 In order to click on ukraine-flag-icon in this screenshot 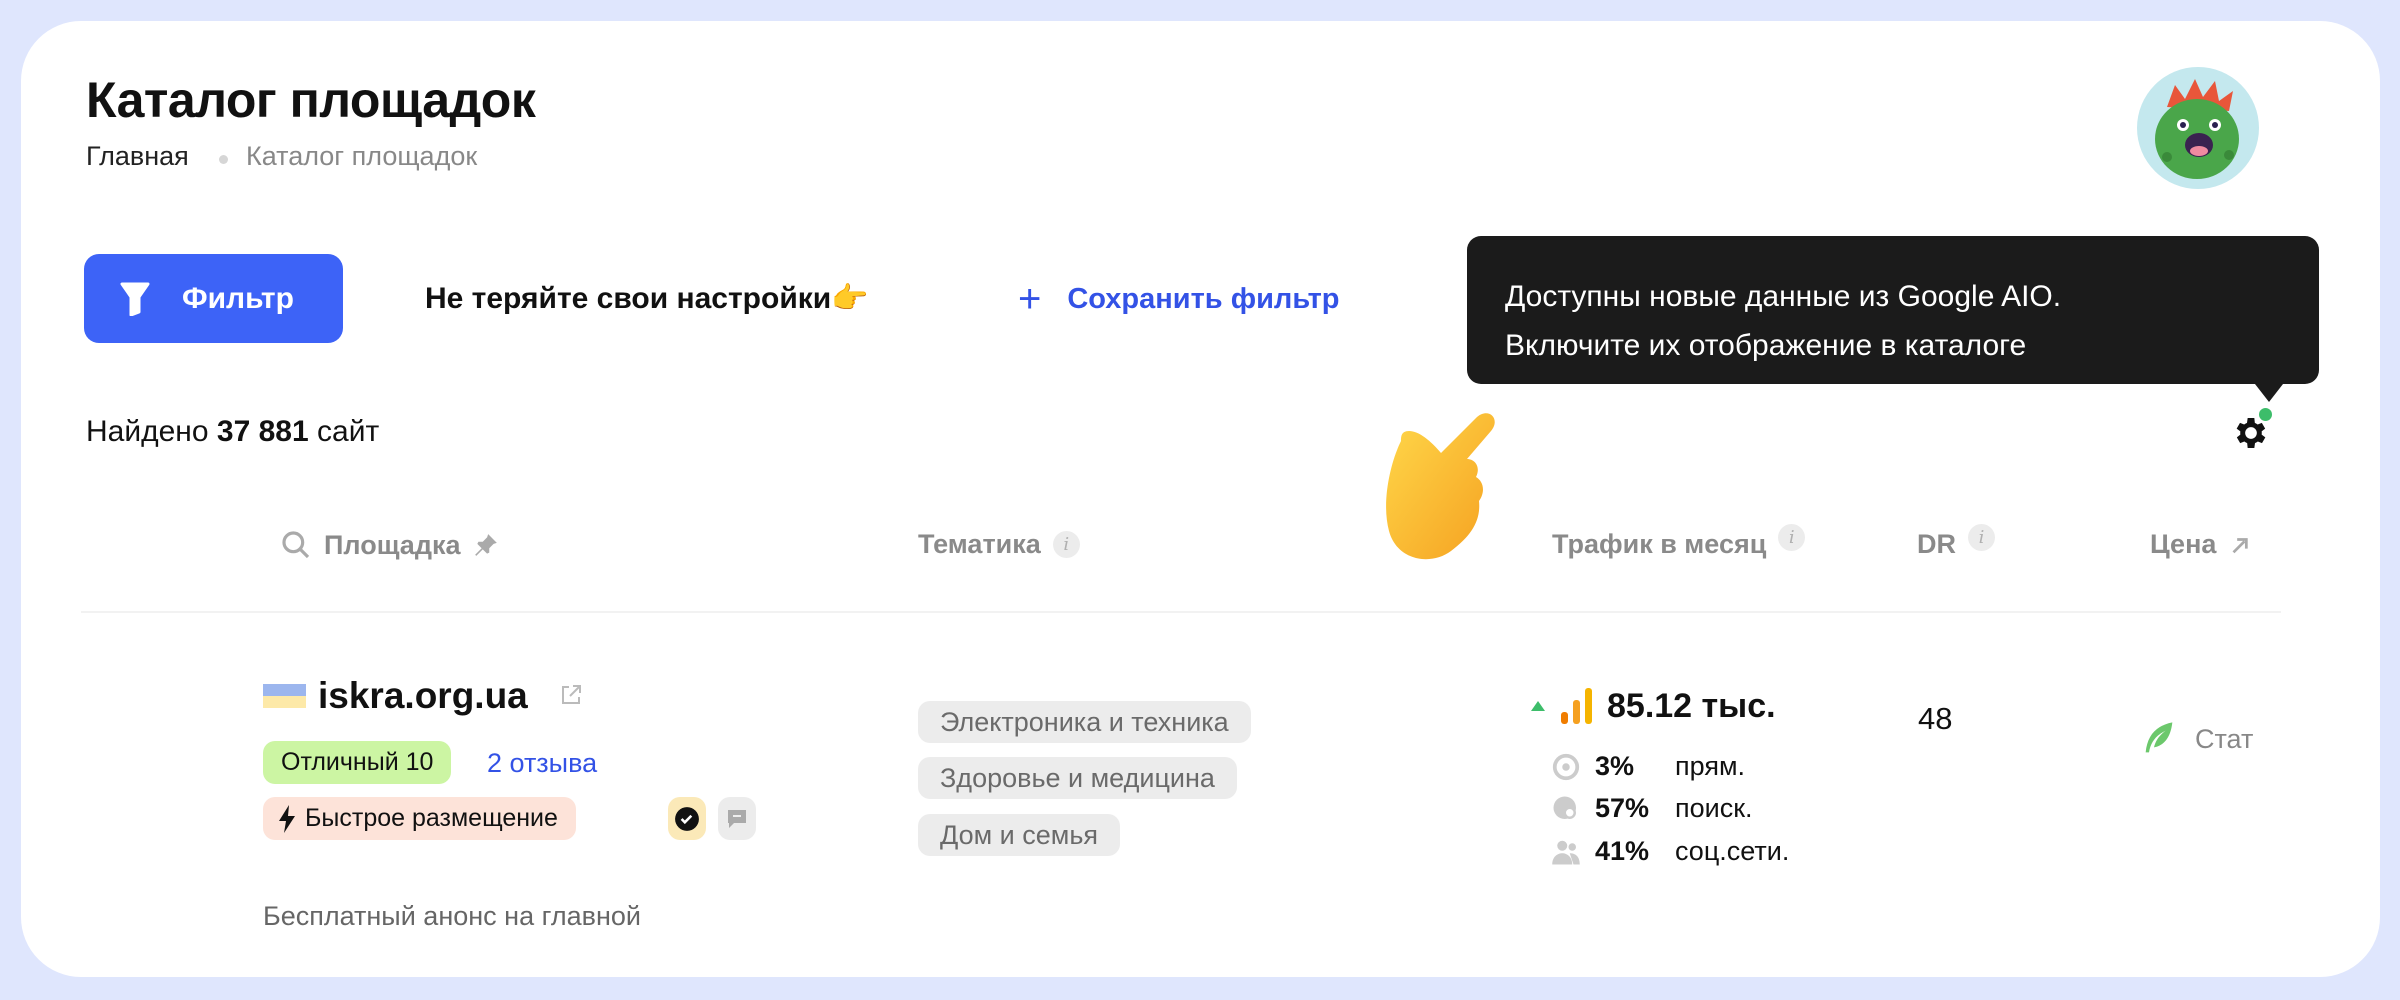, I will do `click(284, 696)`.